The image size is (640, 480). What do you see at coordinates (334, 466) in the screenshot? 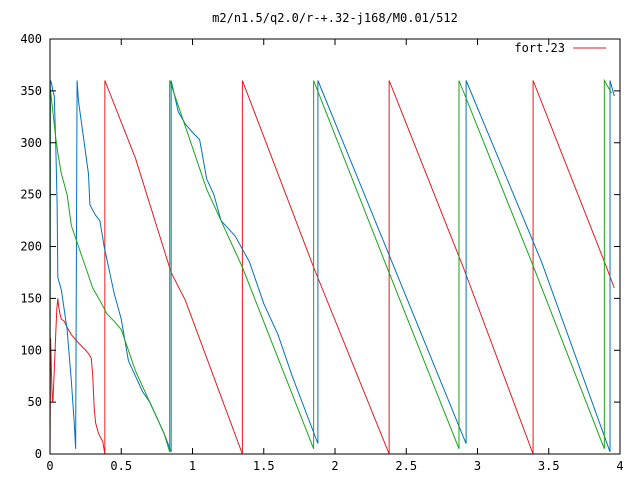
I see `x-tick-label: 2` at bounding box center [334, 466].